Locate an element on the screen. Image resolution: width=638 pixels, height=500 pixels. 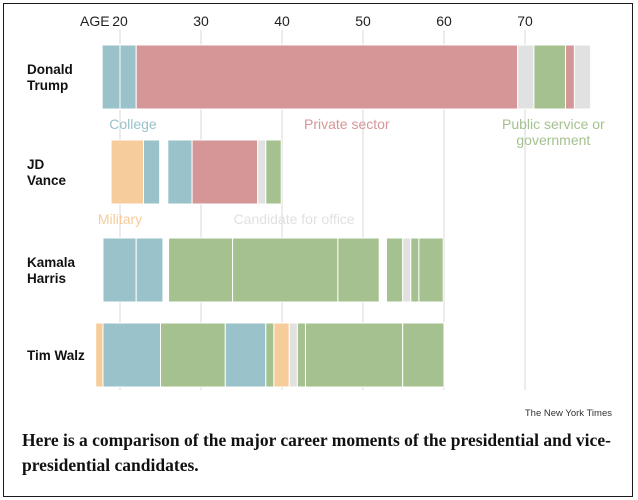
source-credit: The New York Times is located at coordinates (568, 413).